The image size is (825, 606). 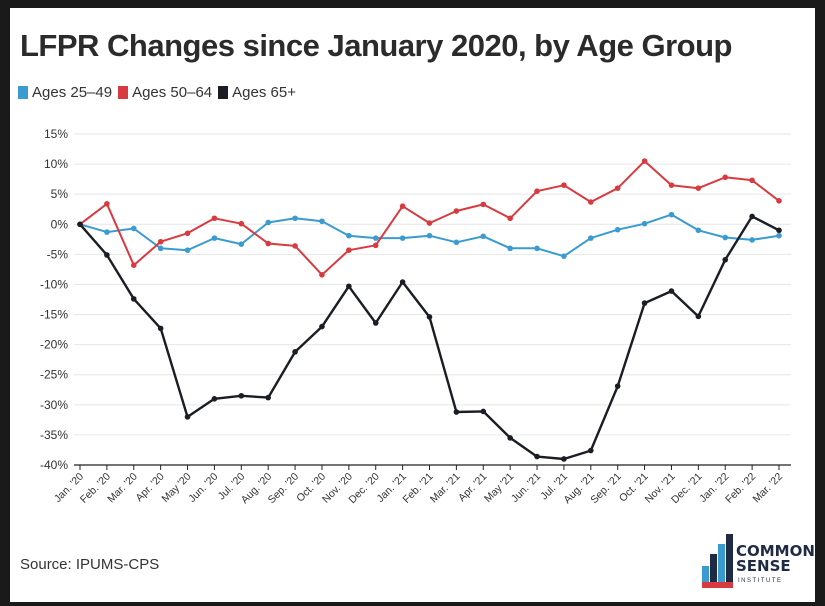 What do you see at coordinates (56, 134) in the screenshot?
I see `y-tick-label: 15%` at bounding box center [56, 134].